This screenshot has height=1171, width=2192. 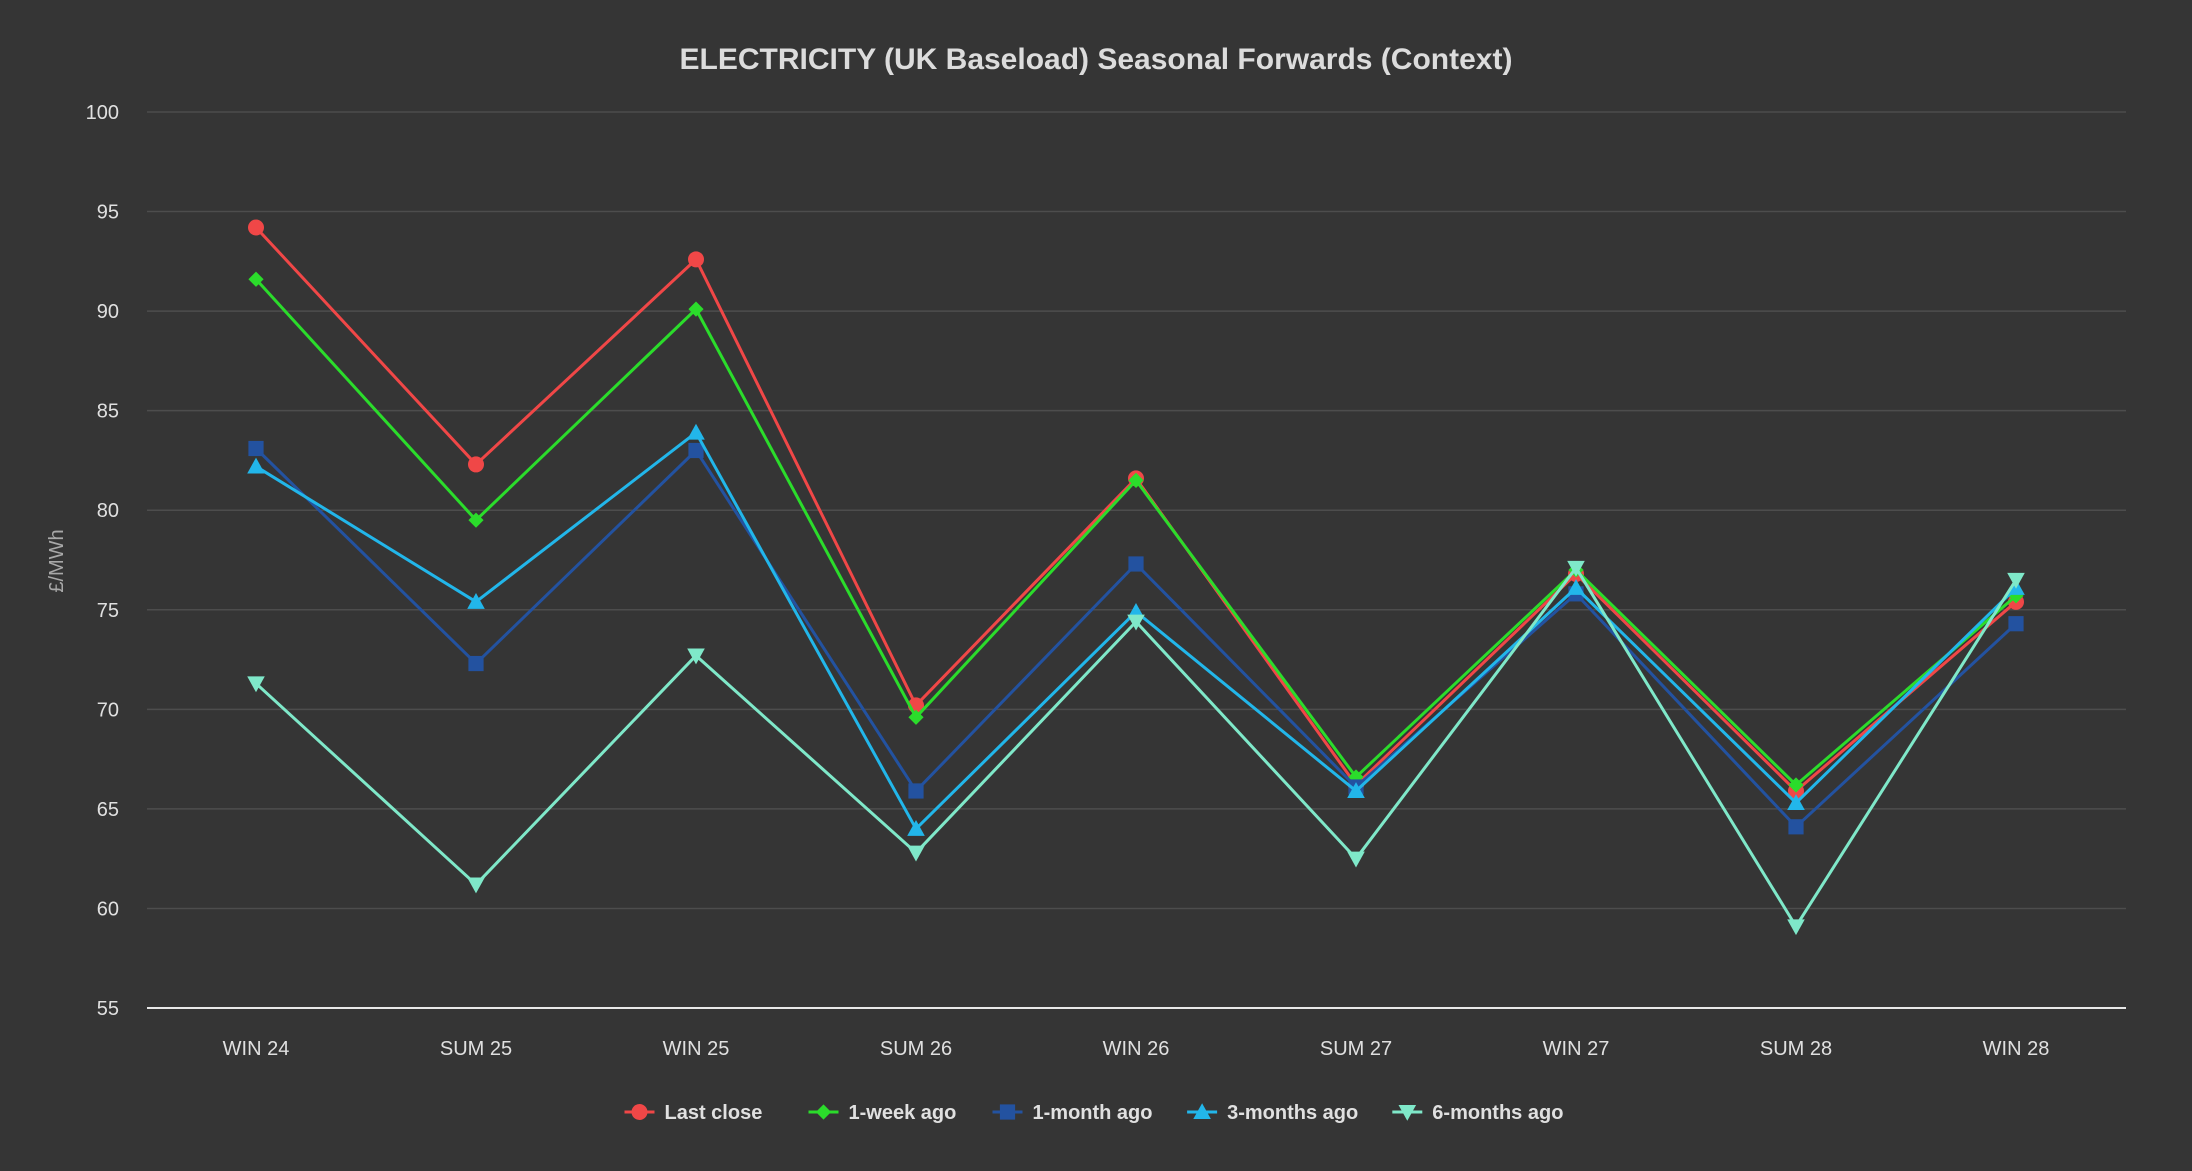 I want to click on y-tick-label: 95, so click(x=108, y=213).